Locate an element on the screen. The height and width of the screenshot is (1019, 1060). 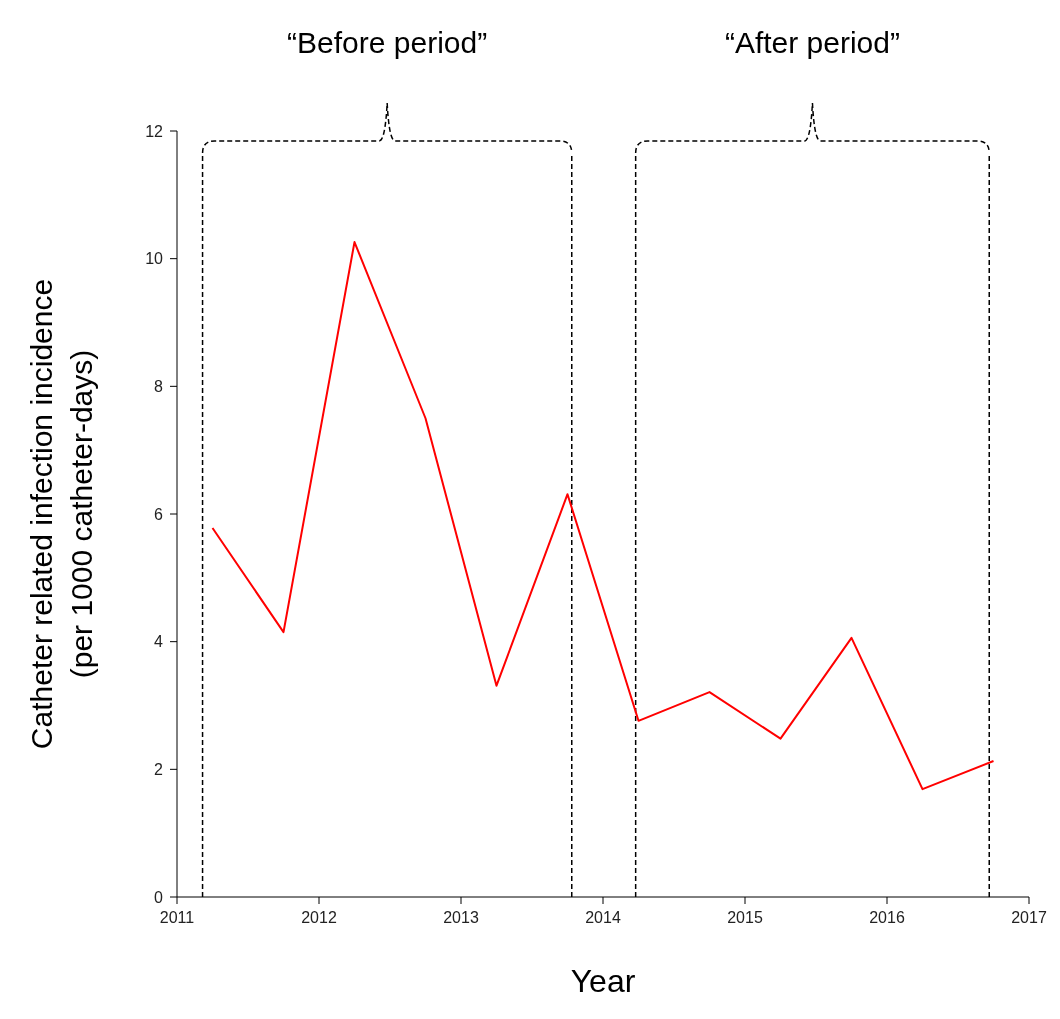
text: “Before period” is located at coordinates (387, 42).